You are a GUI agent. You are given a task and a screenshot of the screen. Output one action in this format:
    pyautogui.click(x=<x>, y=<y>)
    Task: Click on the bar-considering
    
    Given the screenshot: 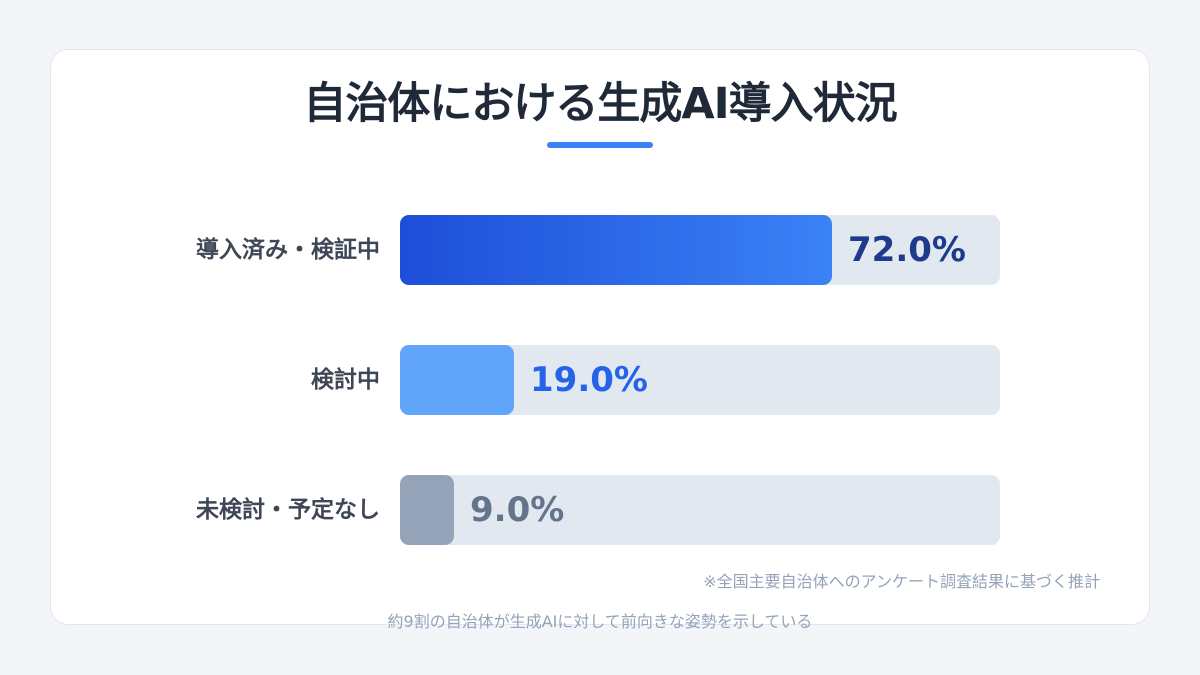 What is the action you would take?
    pyautogui.click(x=457, y=380)
    